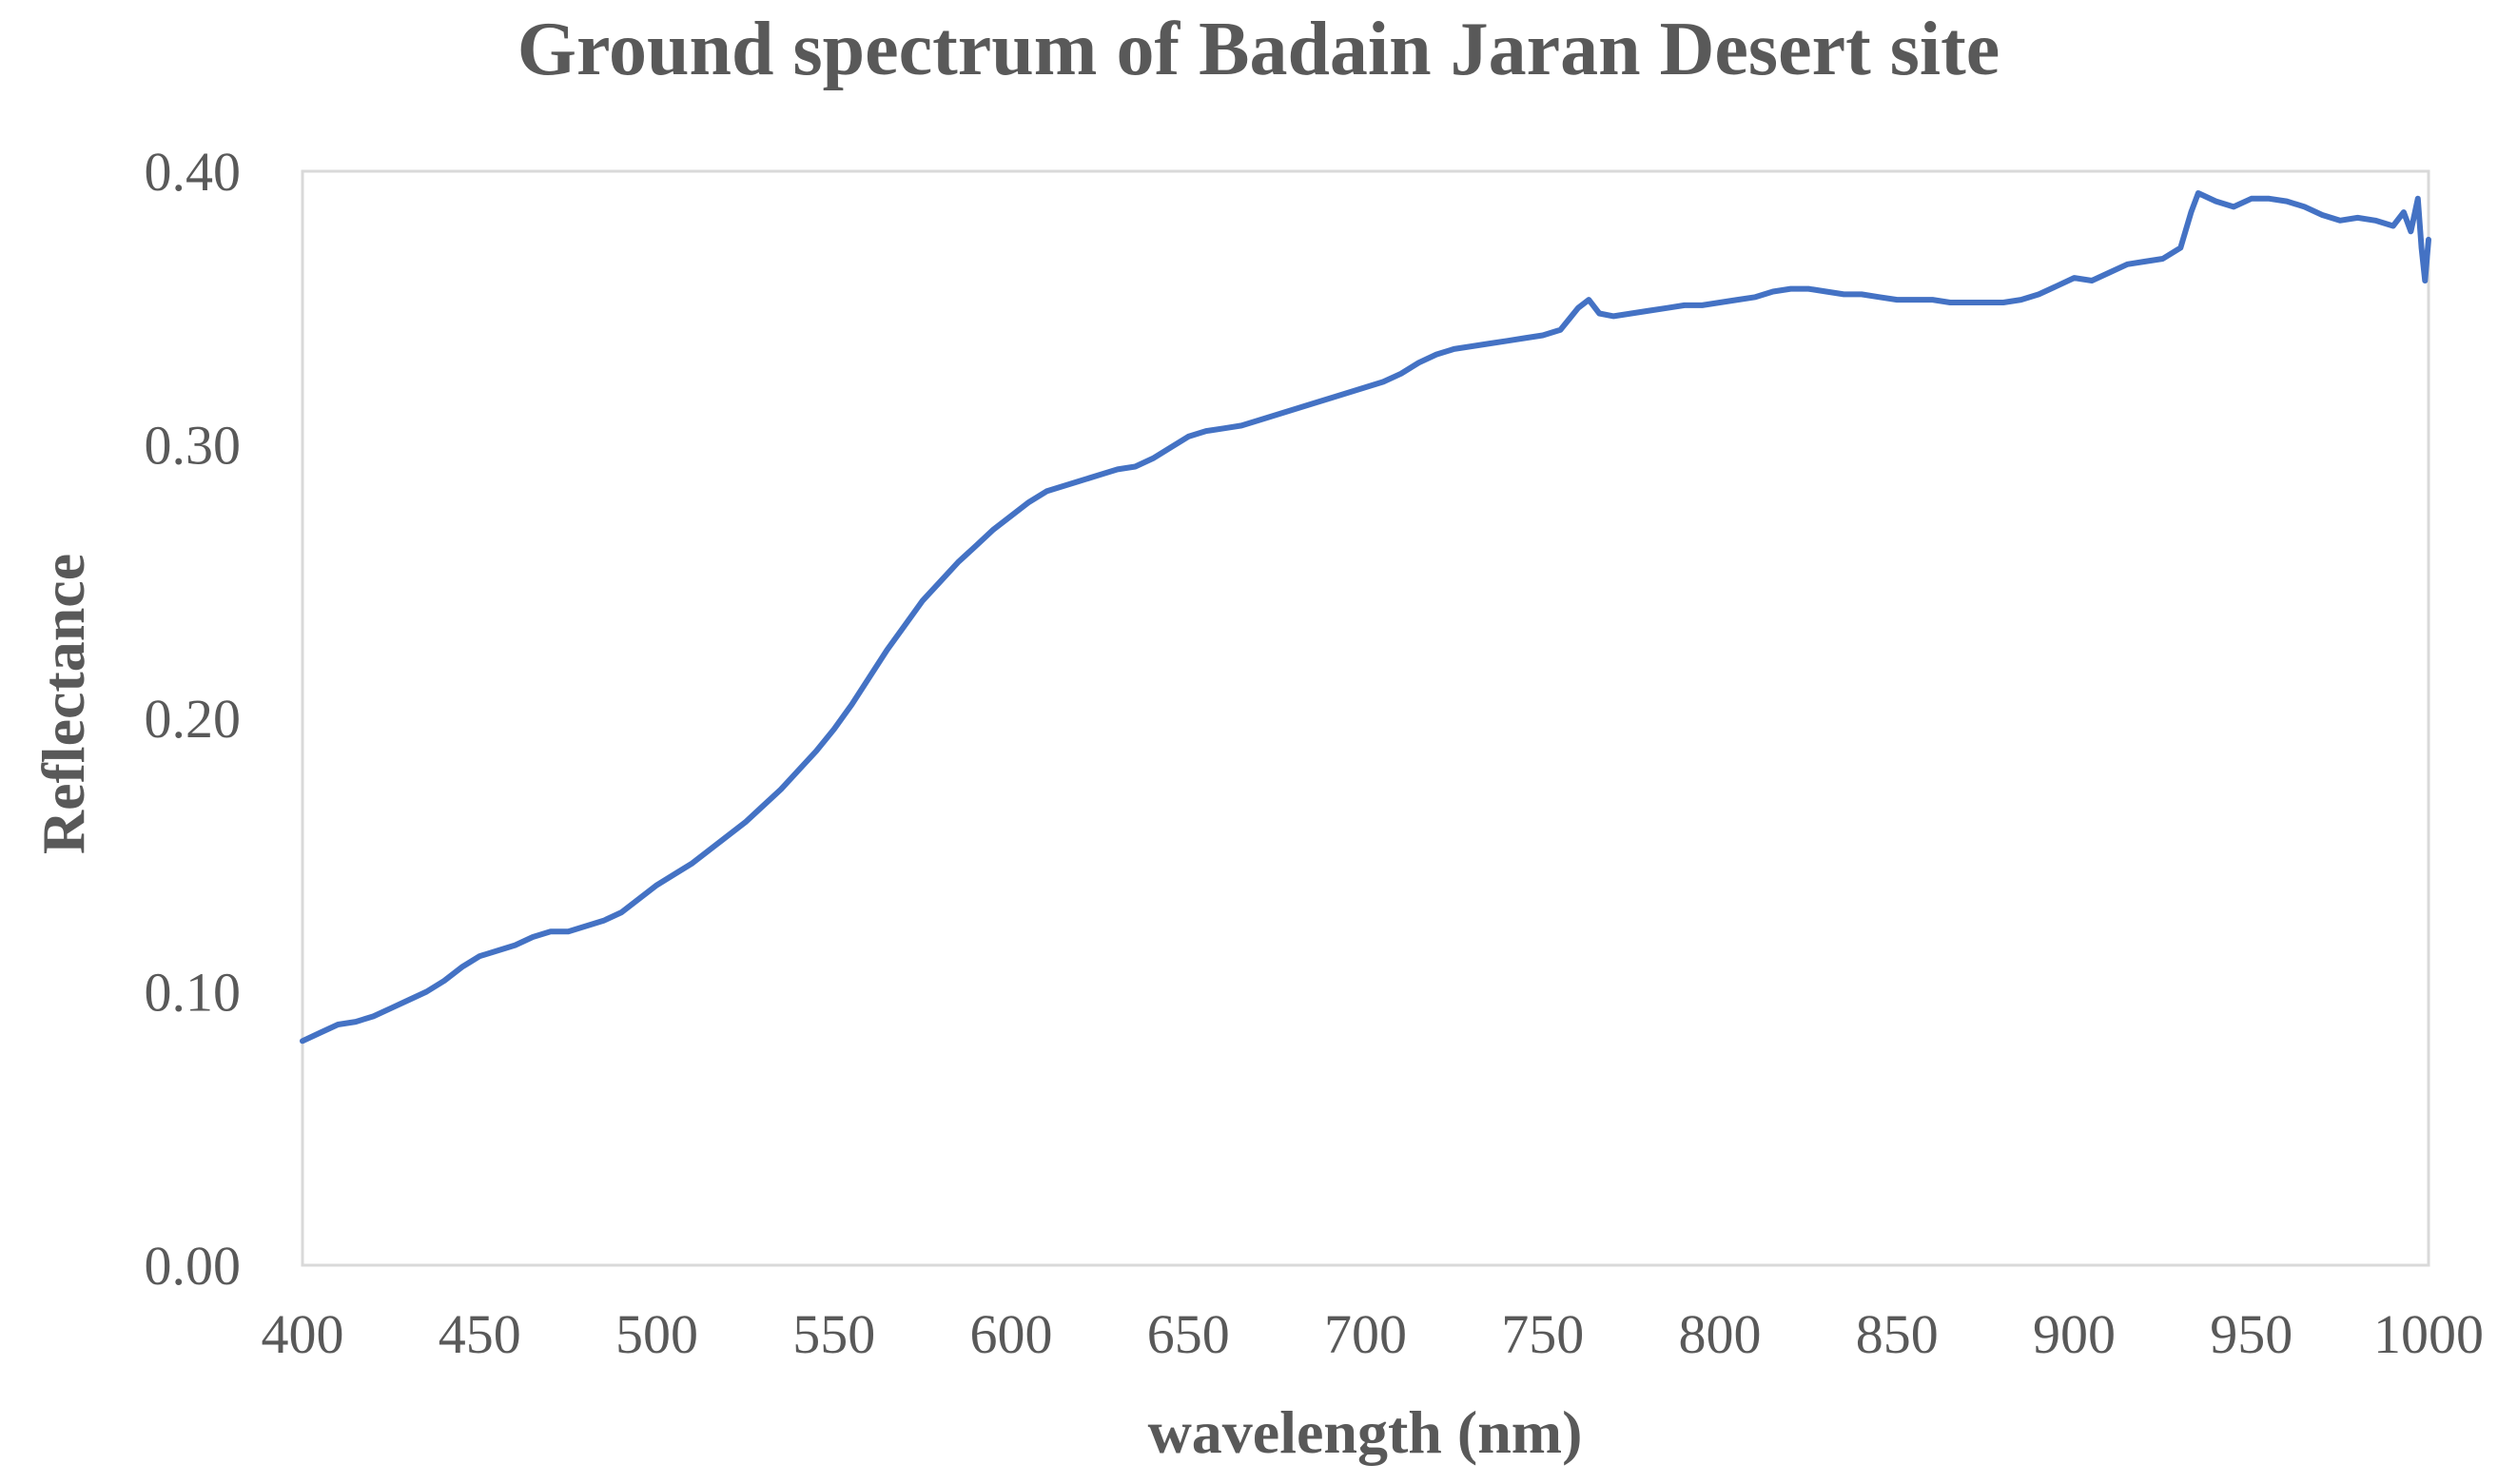 The image size is (2517, 1484). What do you see at coordinates (2075, 1334) in the screenshot?
I see `x-tick-label: 900` at bounding box center [2075, 1334].